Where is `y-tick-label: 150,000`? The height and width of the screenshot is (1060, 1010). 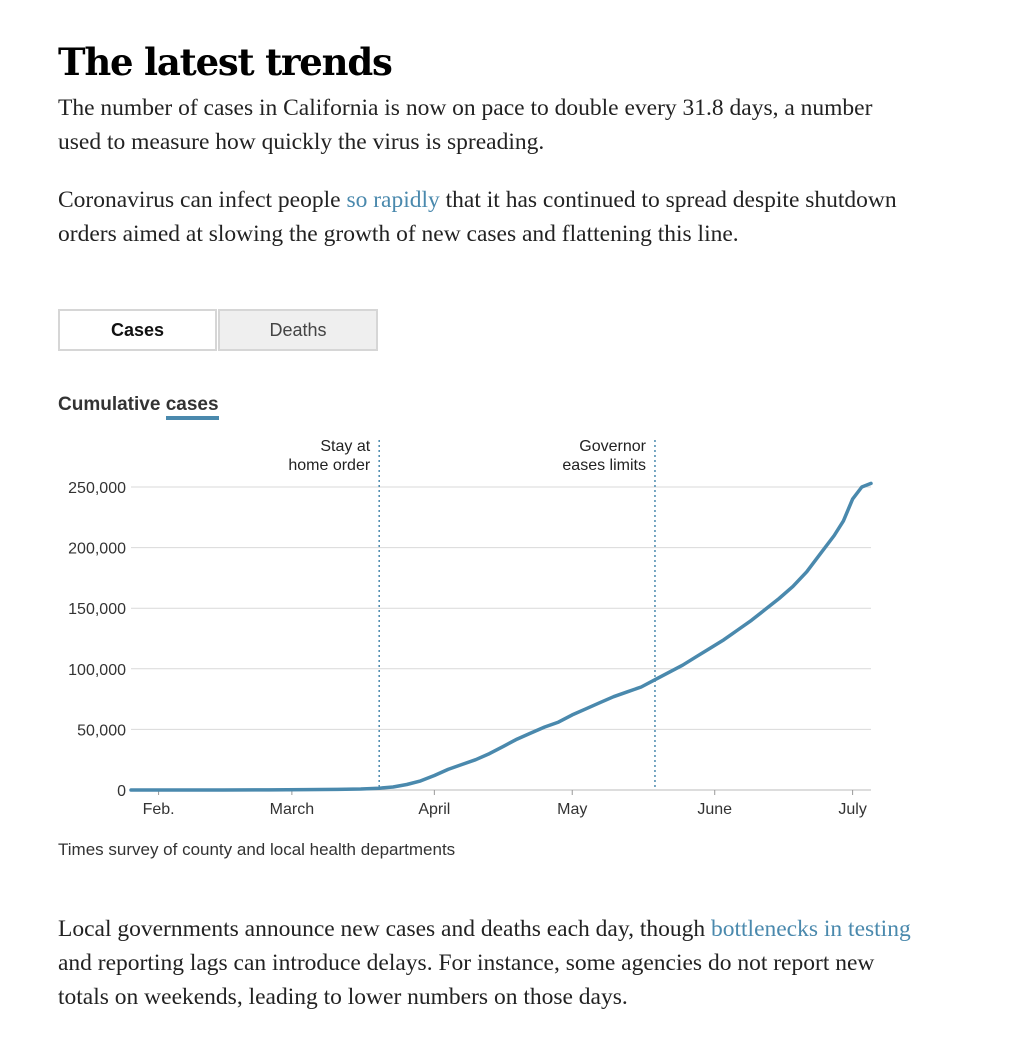
y-tick-label: 150,000 is located at coordinates (97, 609).